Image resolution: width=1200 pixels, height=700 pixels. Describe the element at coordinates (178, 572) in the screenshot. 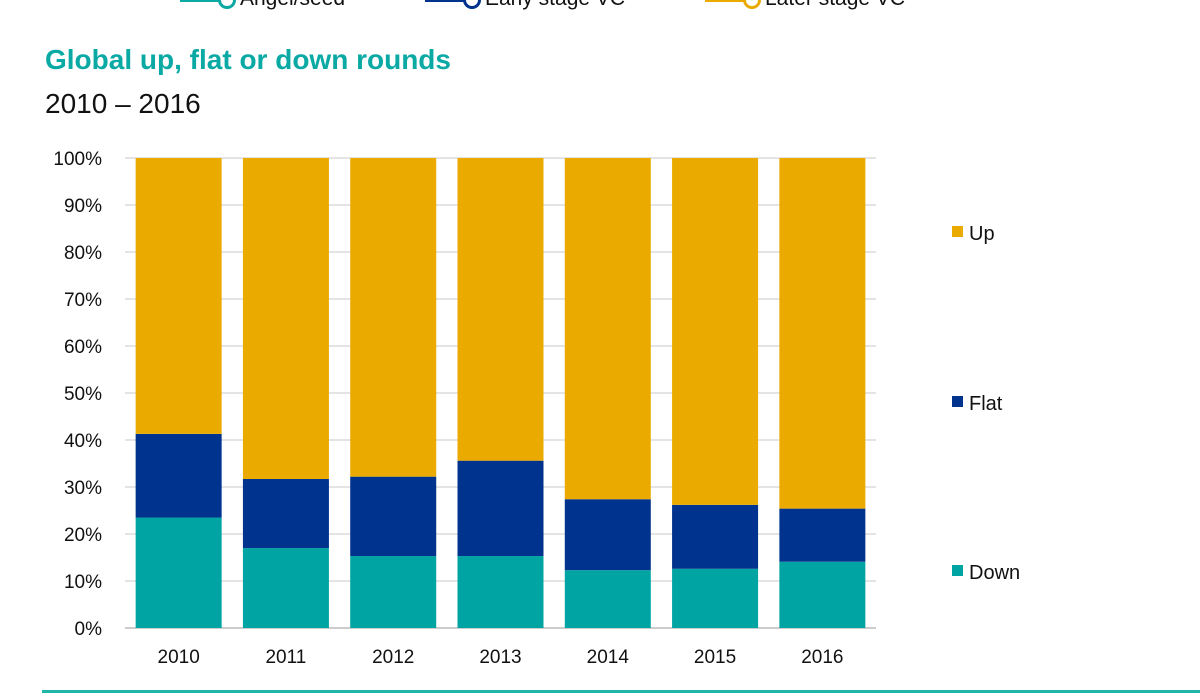

I see `bar-down-2010` at that location.